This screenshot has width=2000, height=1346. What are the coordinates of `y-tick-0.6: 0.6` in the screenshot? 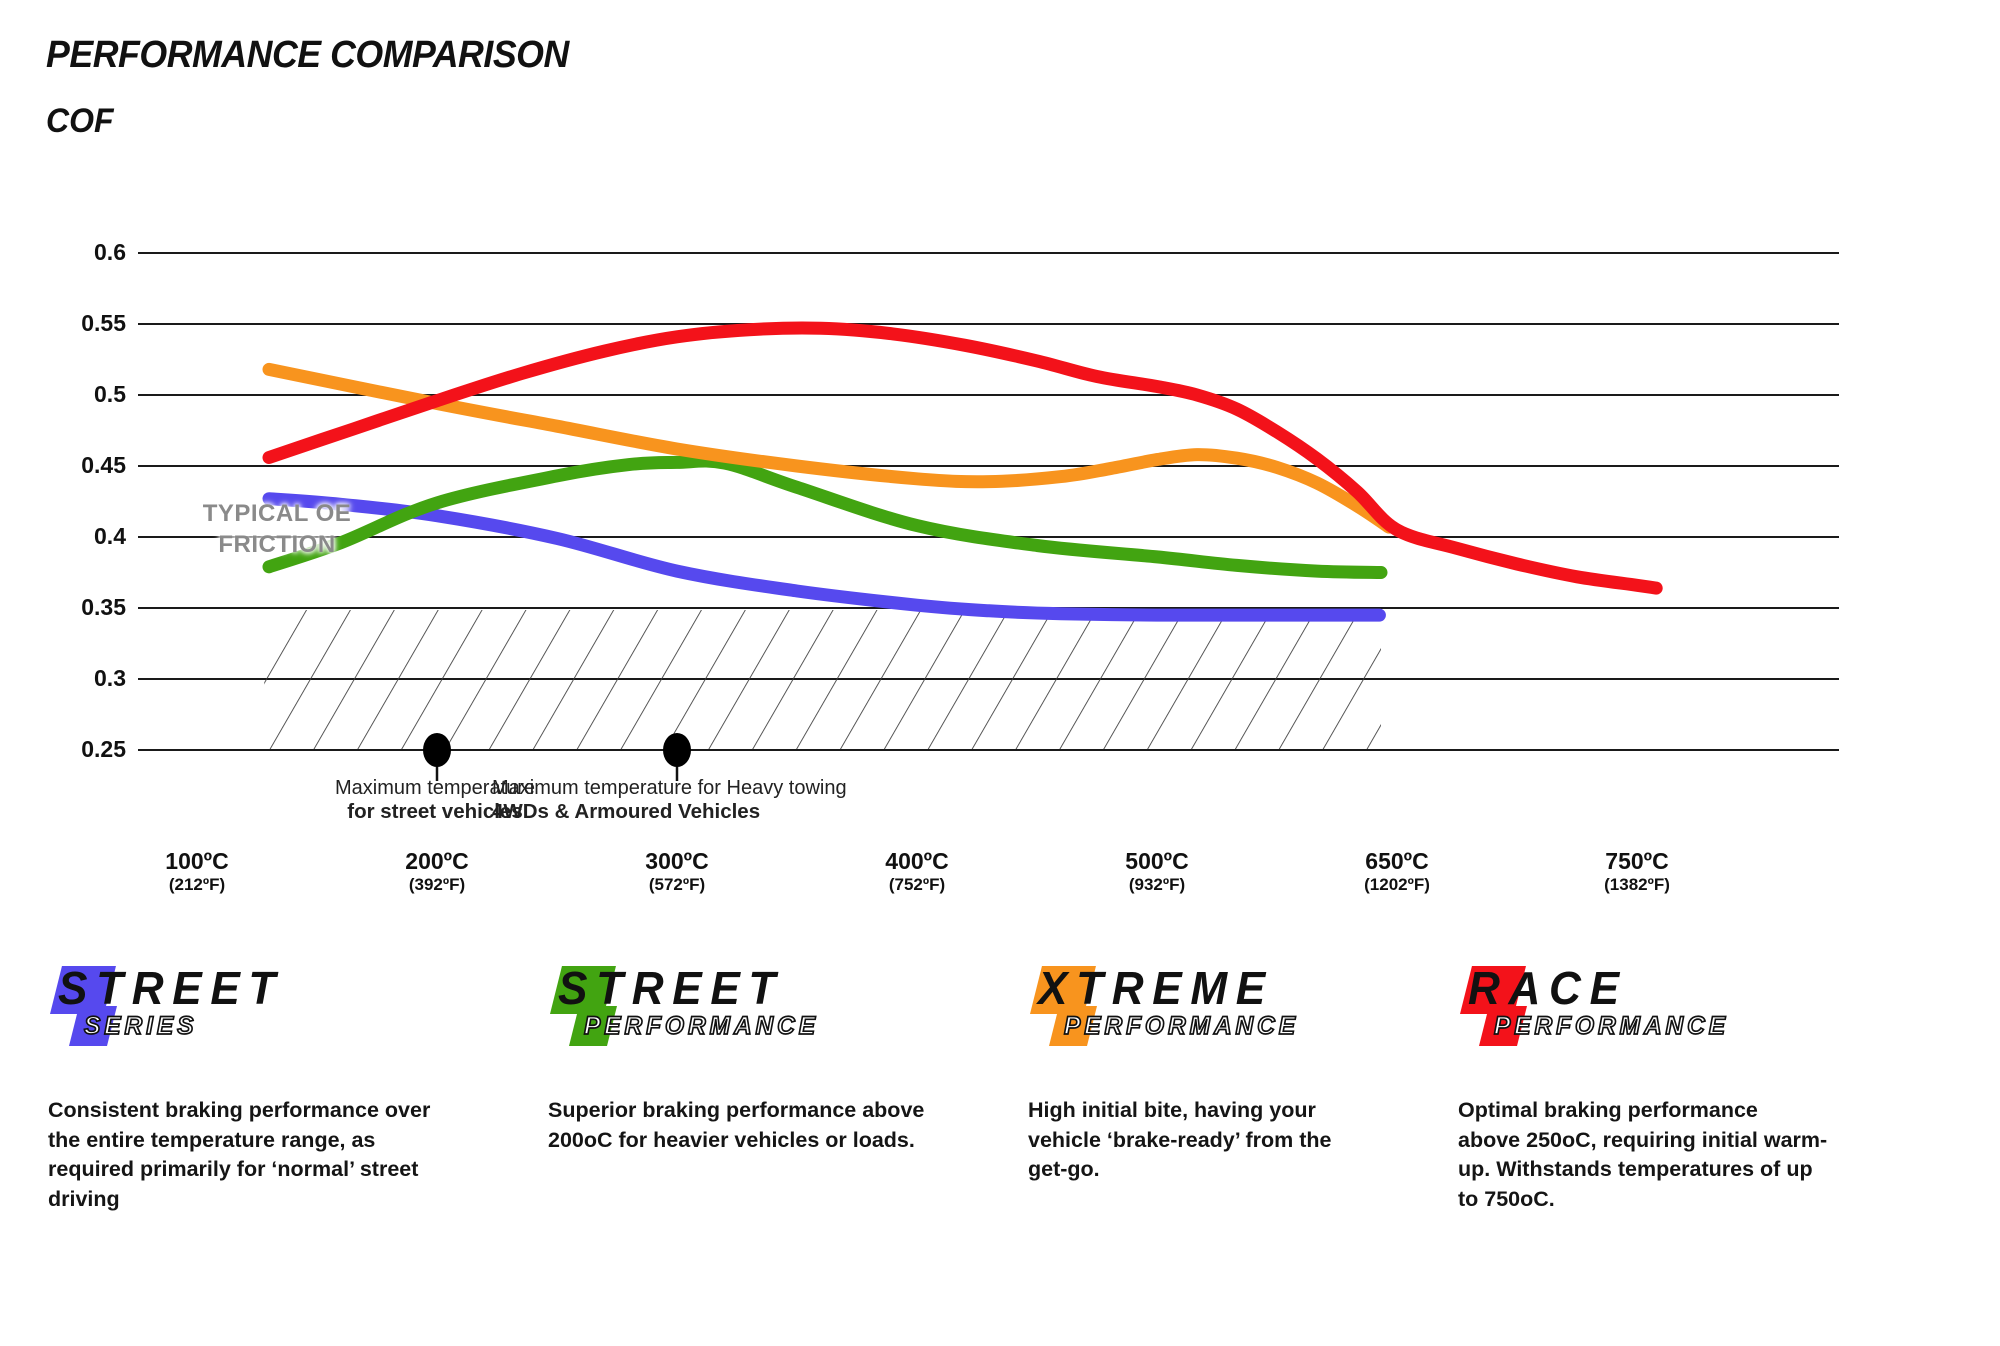 It's located at (110, 252).